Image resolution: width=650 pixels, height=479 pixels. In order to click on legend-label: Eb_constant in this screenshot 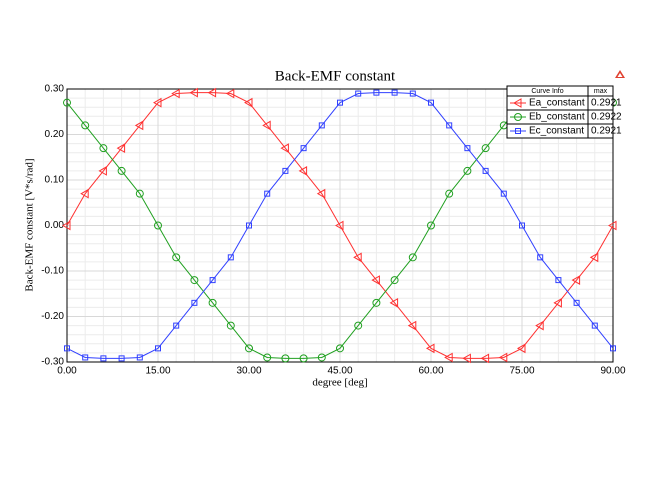, I will do `click(557, 117)`.